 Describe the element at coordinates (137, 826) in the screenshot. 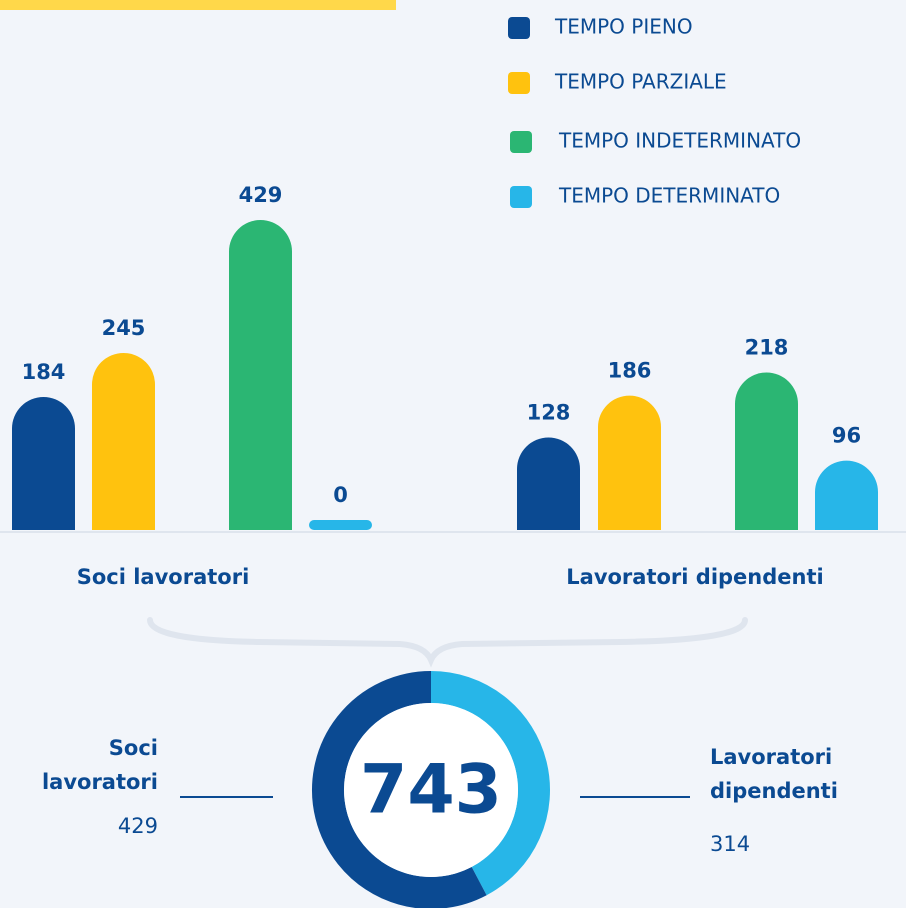

I see `donut-value: 429` at that location.